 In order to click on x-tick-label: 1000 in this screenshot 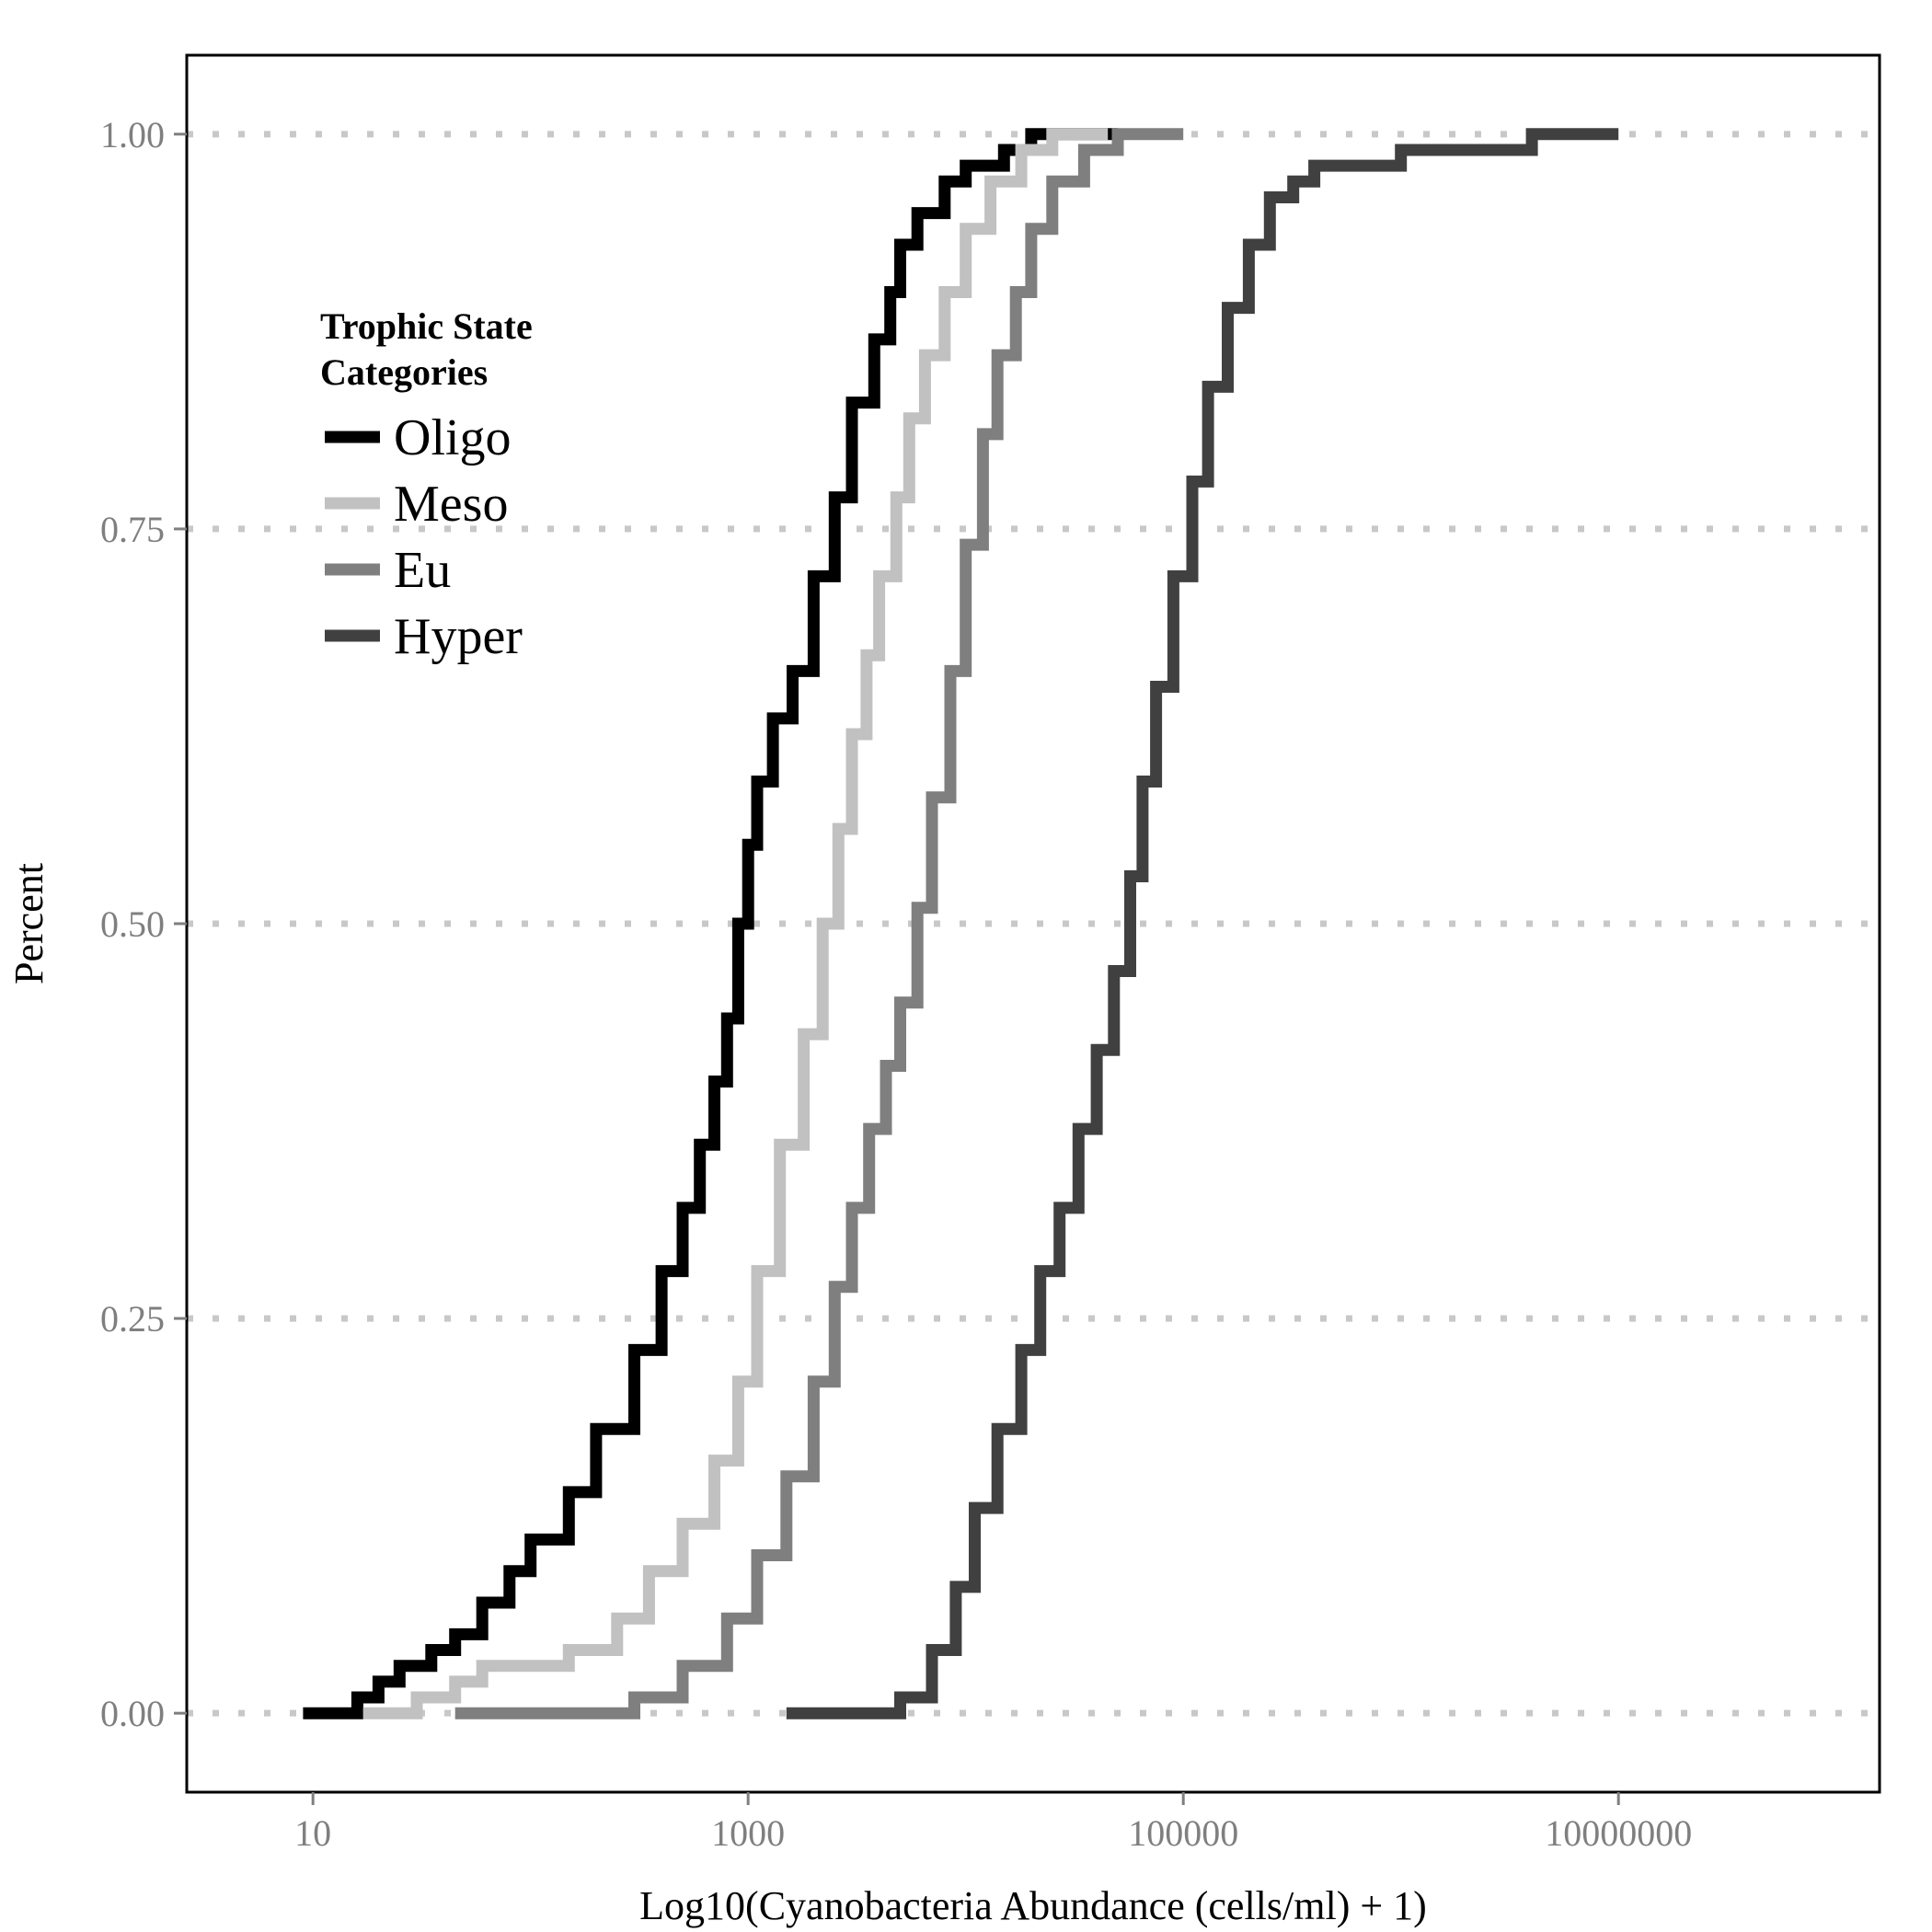, I will do `click(748, 1833)`.